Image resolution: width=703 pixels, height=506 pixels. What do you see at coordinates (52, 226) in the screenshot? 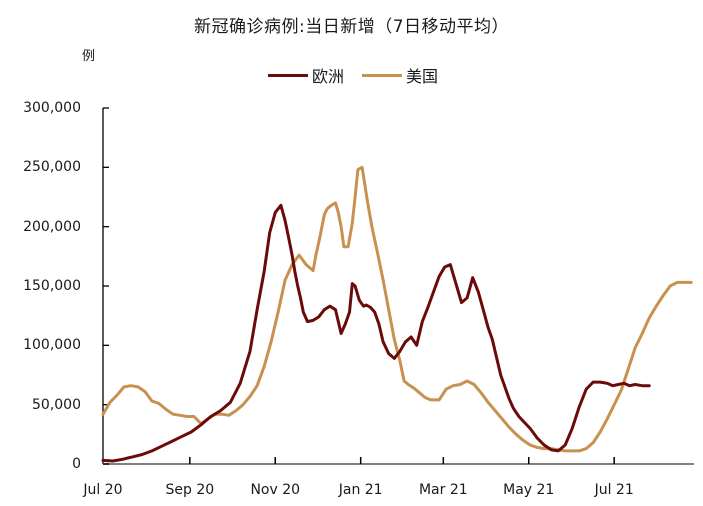
I see `y-tick-label: 200,000` at bounding box center [52, 226].